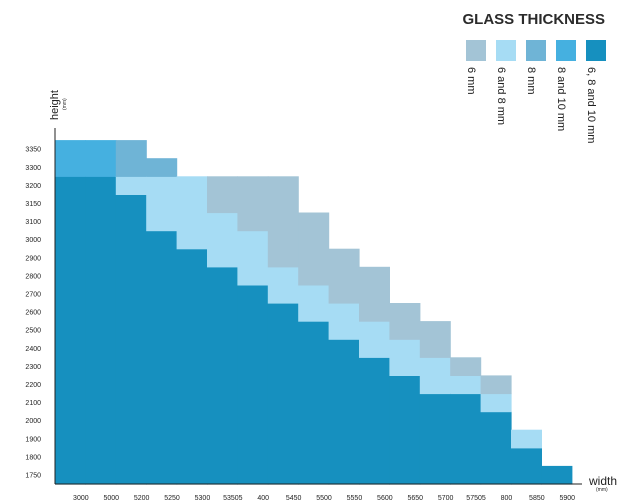 Image resolution: width=642 pixels, height=503 pixels. What do you see at coordinates (33, 367) in the screenshot?
I see `y-tick-label: 2300` at bounding box center [33, 367].